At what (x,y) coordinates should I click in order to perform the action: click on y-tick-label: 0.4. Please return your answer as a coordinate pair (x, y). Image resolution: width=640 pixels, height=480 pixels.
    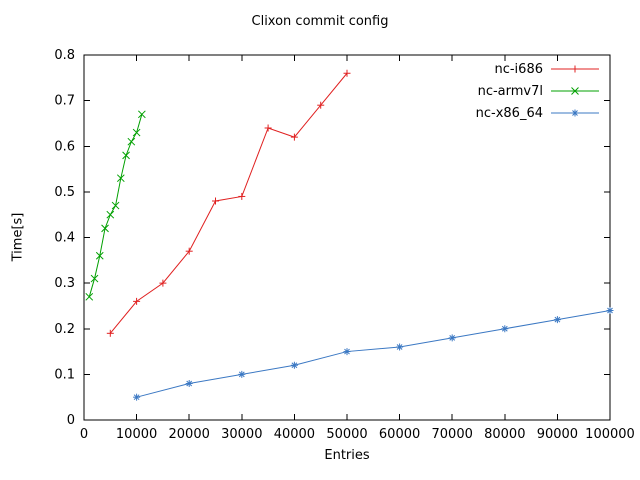
    Looking at the image, I should click on (64, 238).